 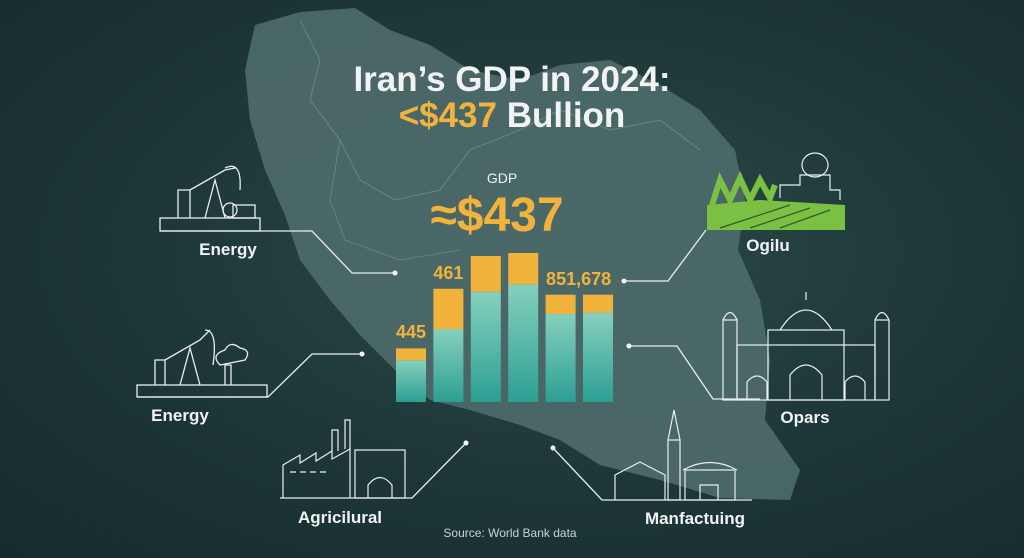 I want to click on bar-data-label: 461, so click(x=448, y=272).